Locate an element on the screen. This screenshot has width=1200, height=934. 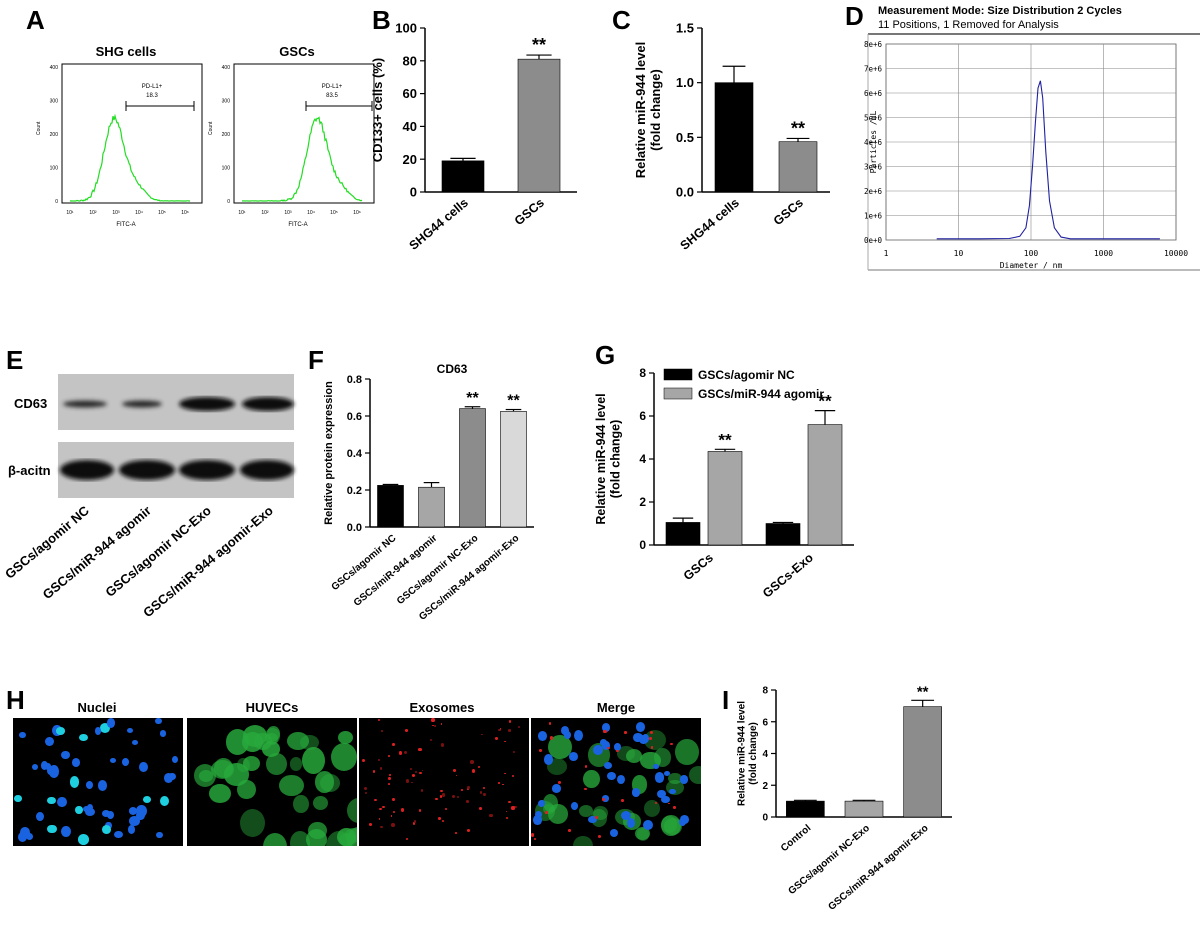
y-tick-label: 200 is located at coordinates (54, 135).